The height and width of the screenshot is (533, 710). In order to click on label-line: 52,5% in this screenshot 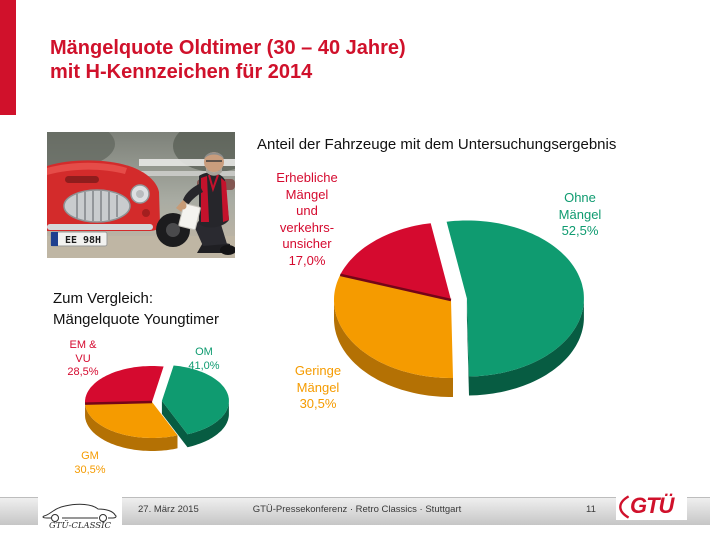, I will do `click(580, 230)`.